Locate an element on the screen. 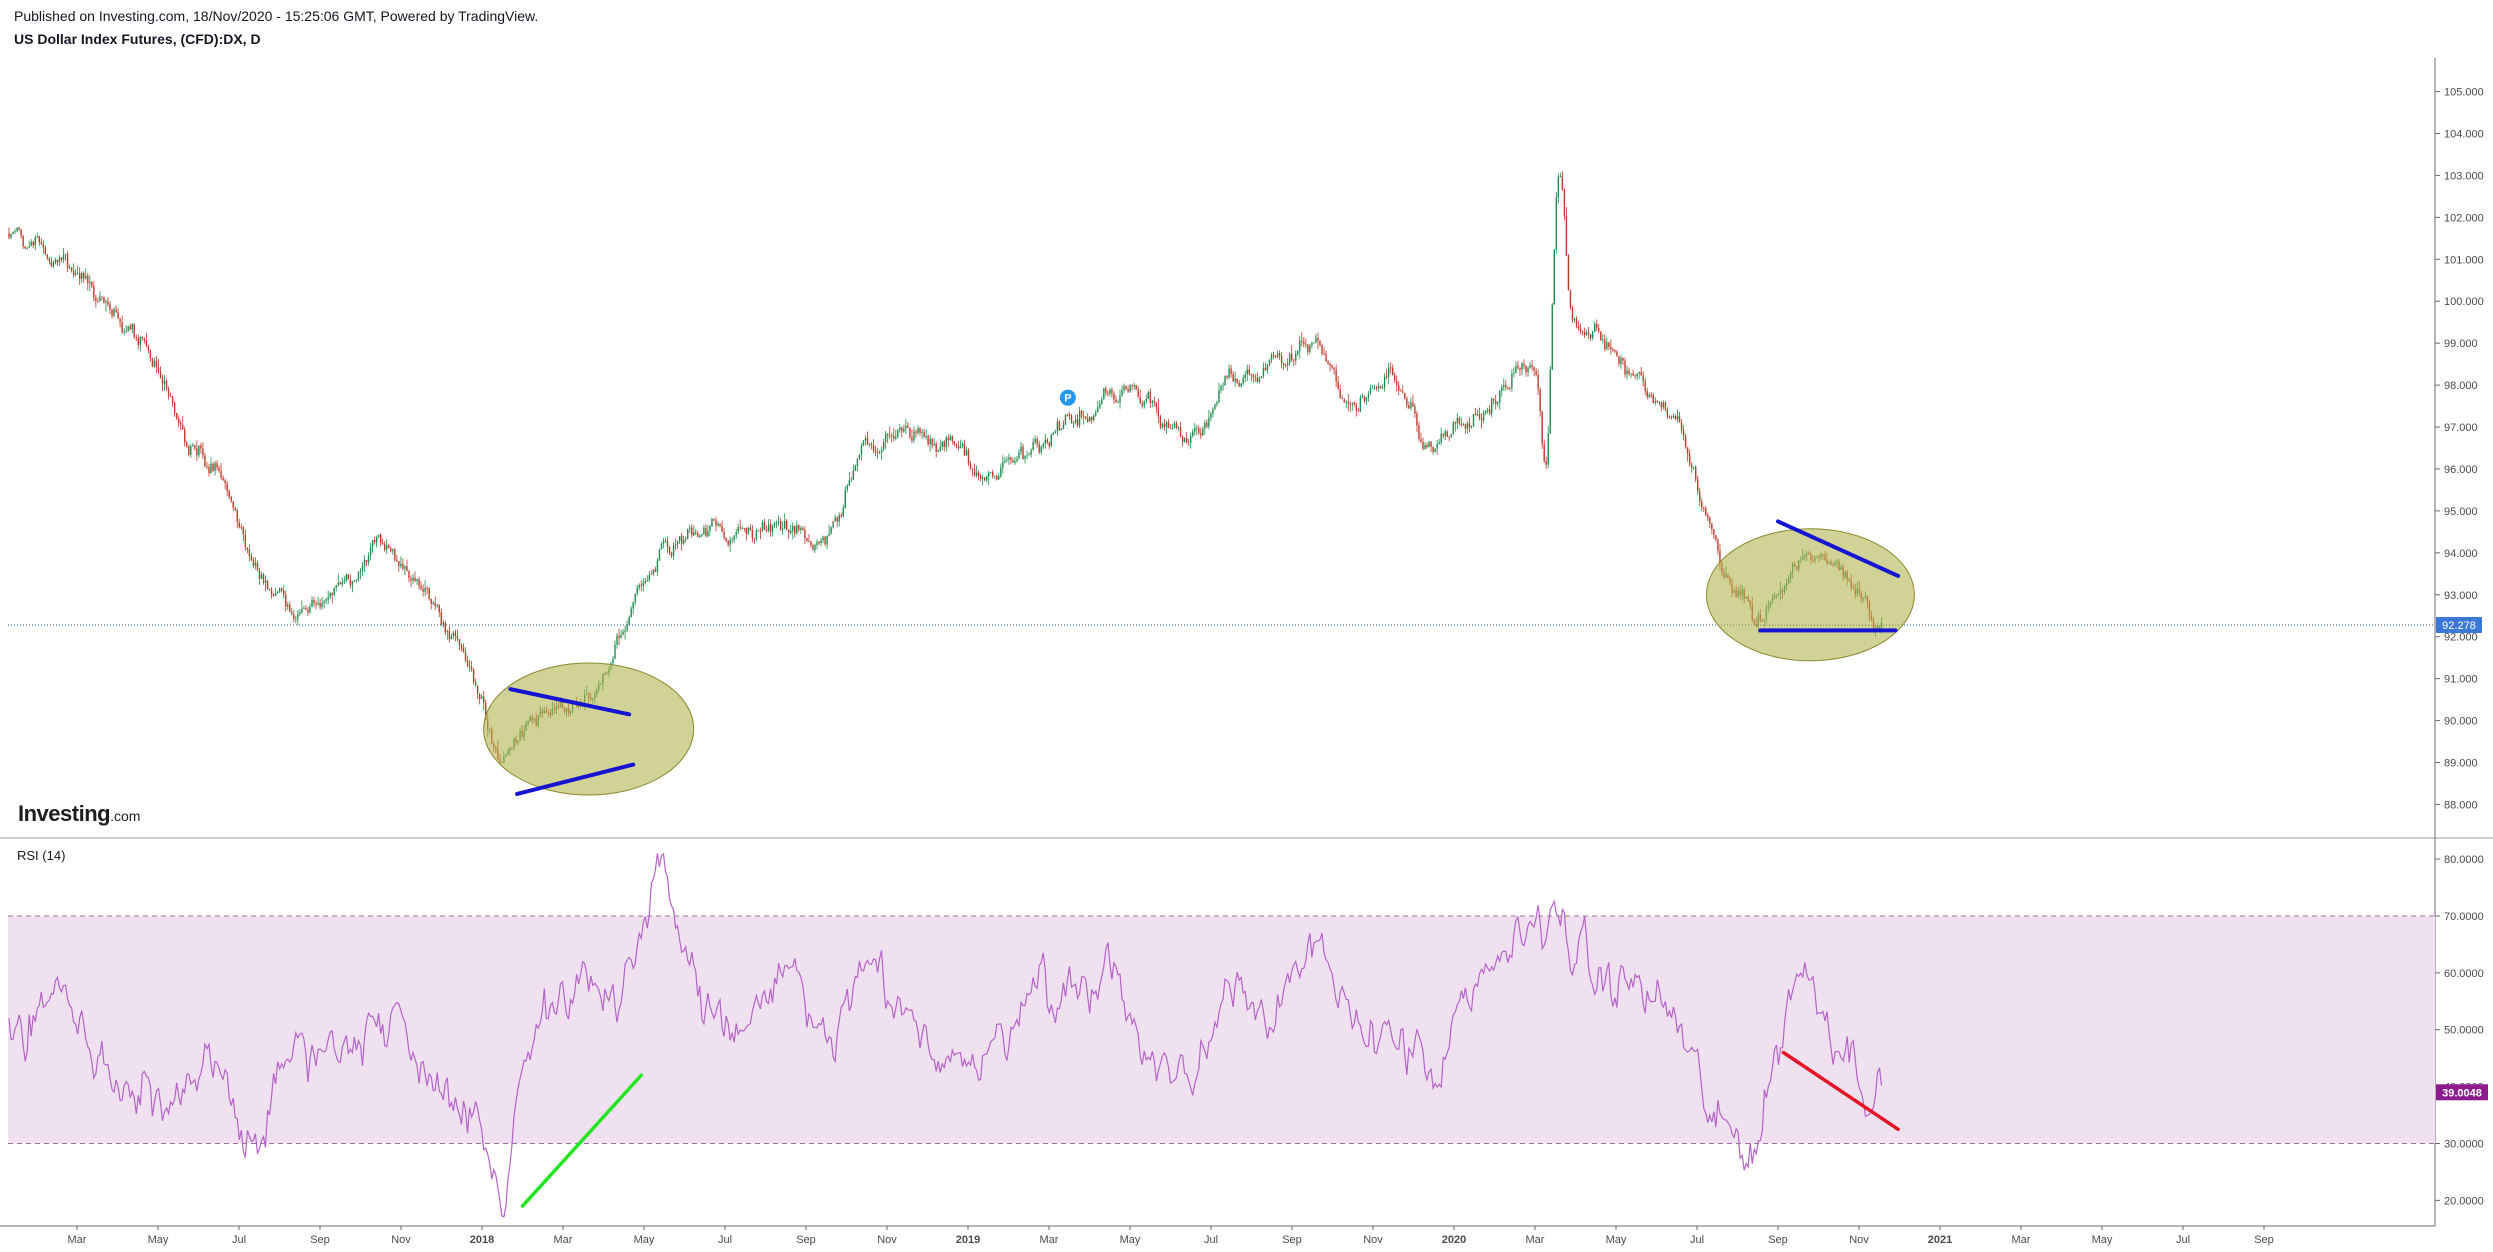 This screenshot has width=2493, height=1252. price-tick-label: 101.000 is located at coordinates (2464, 260).